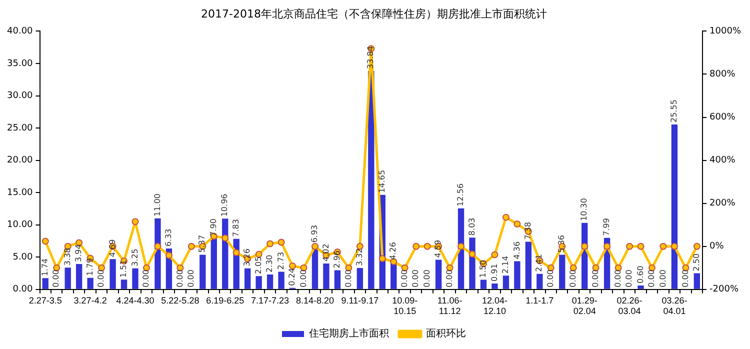  I want to click on data-label: 8.03, so click(471, 227).